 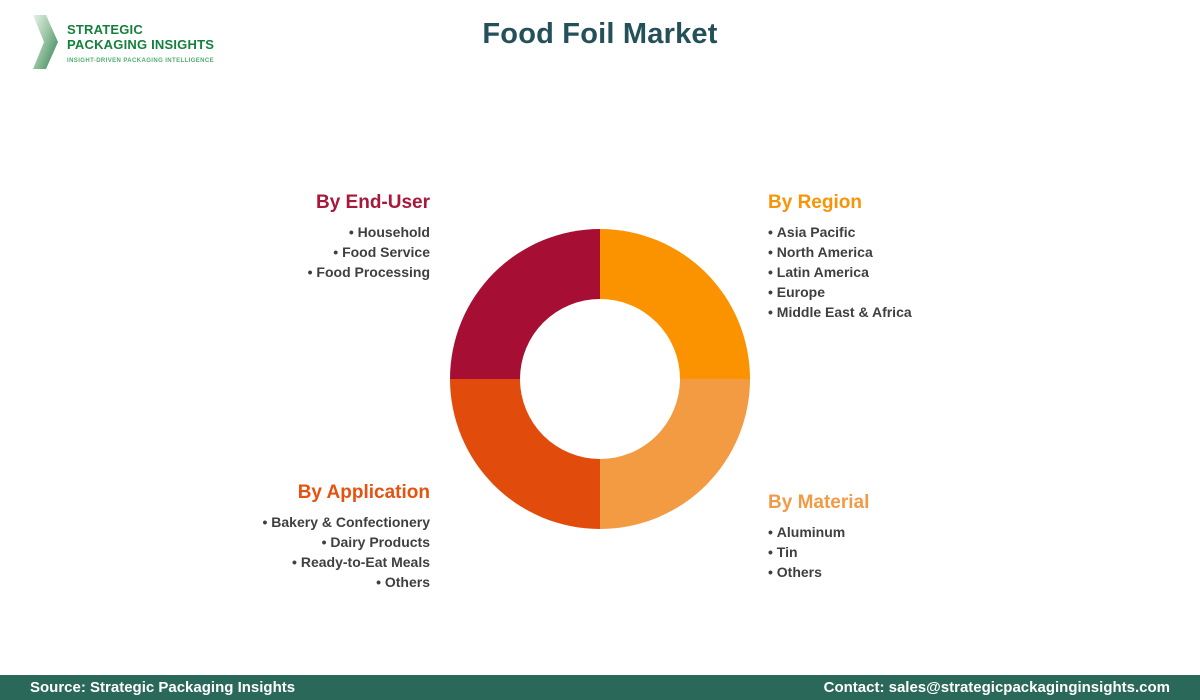 I want to click on list-item: Food Processing, so click(x=369, y=272).